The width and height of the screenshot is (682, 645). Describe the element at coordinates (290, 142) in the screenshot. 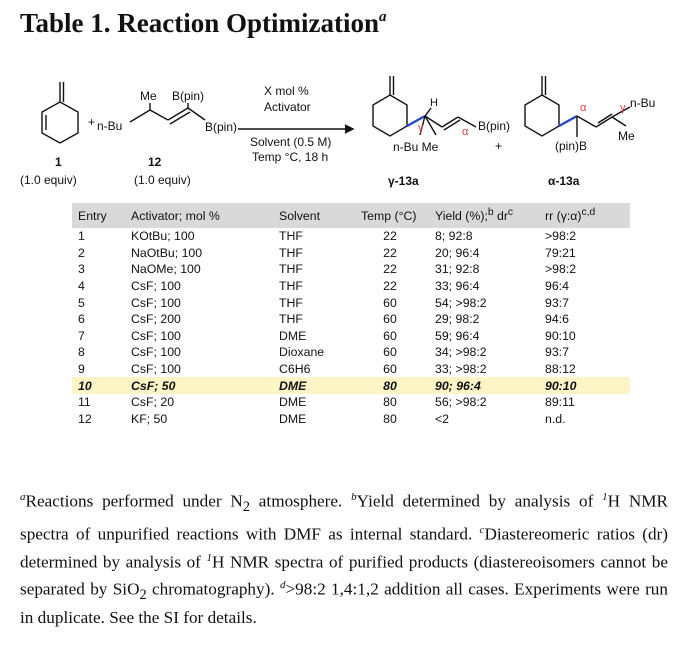

I see `conditions-solvent: Solvent (0.5 M)` at that location.